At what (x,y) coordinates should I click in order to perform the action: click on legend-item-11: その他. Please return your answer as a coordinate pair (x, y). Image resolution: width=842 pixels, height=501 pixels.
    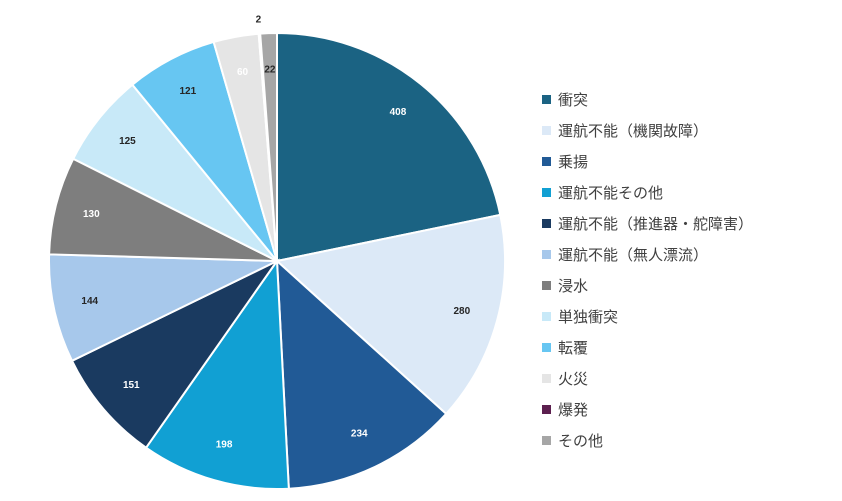
    Looking at the image, I should click on (647, 440).